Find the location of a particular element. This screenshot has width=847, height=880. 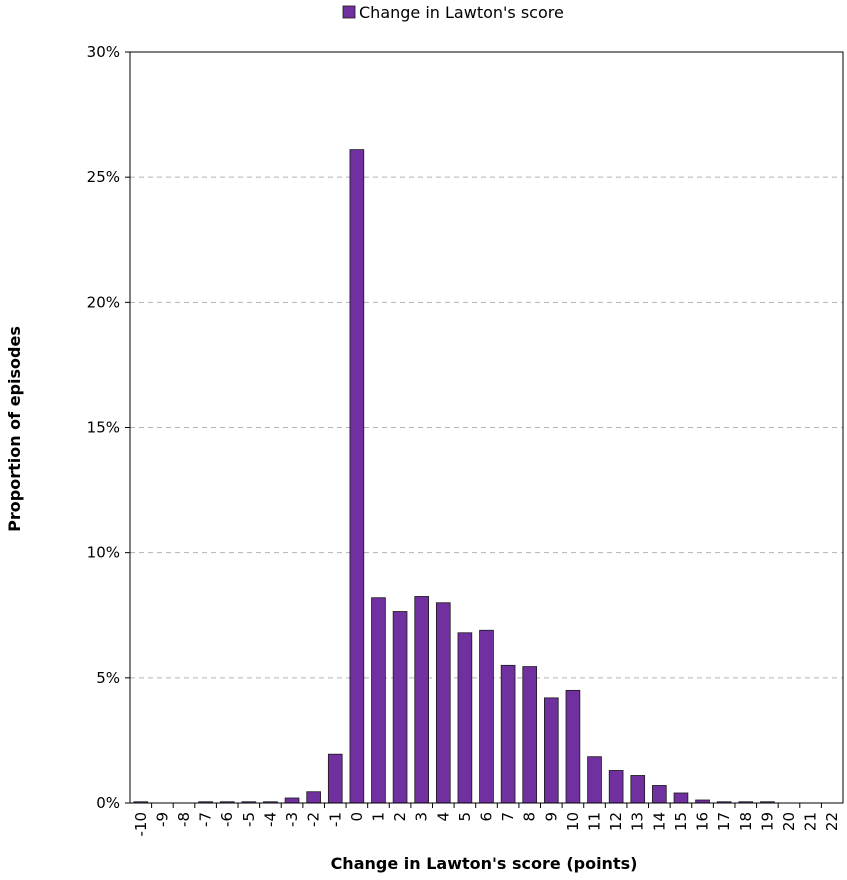

x-tick-label: 4 is located at coordinates (443, 817).